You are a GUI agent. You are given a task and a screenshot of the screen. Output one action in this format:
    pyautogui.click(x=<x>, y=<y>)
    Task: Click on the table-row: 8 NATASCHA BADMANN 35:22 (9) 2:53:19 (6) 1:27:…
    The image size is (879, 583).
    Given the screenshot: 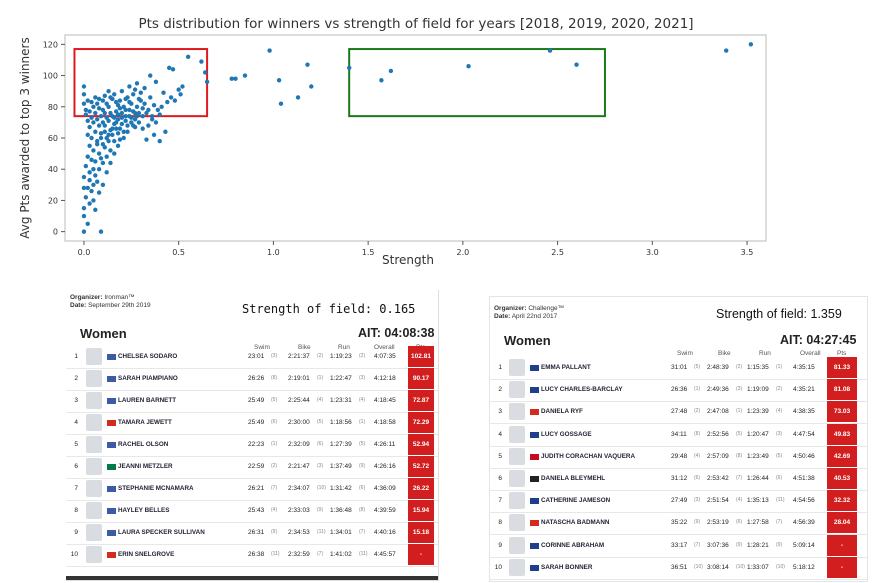 What is the action you would take?
    pyautogui.click(x=678, y=524)
    